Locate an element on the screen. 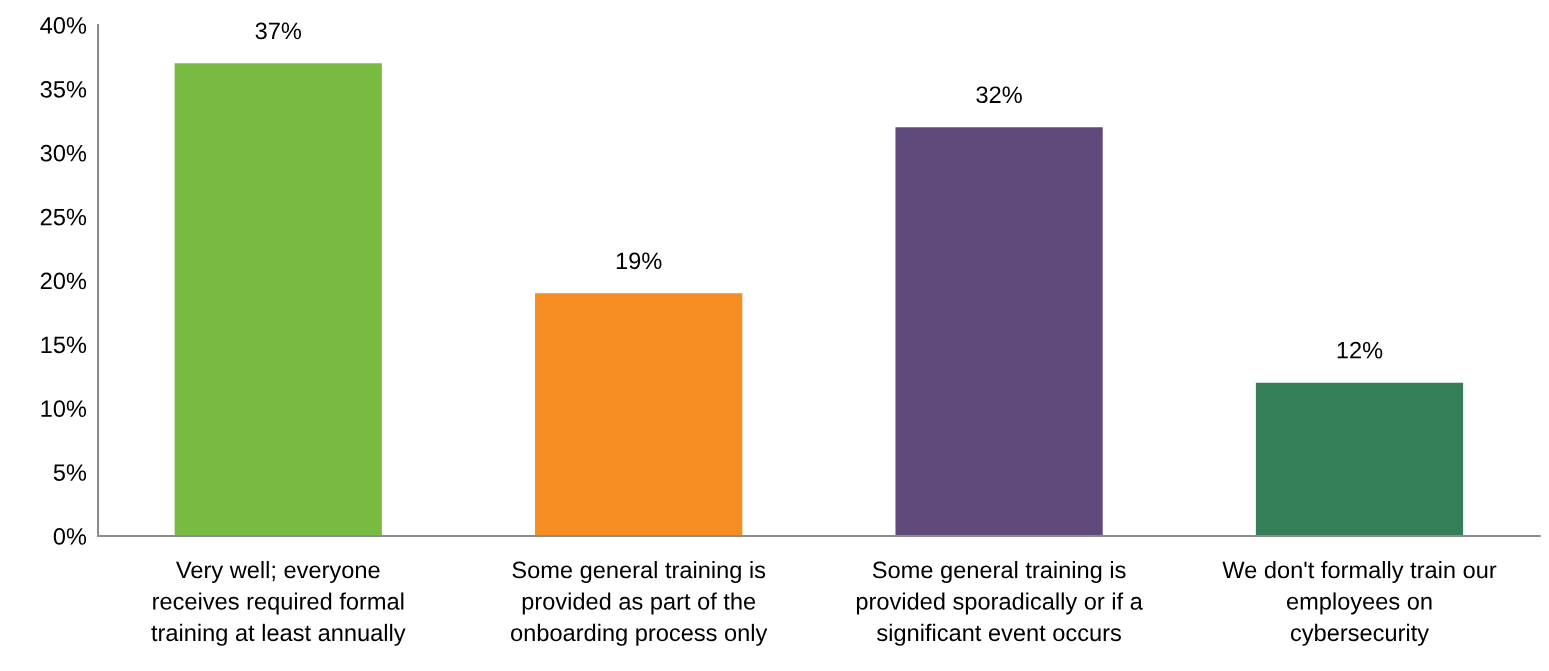 This screenshot has height=671, width=1549. x-tick-label: Some general training is provided sporadically or if a significant event occurs is located at coordinates (999, 603).